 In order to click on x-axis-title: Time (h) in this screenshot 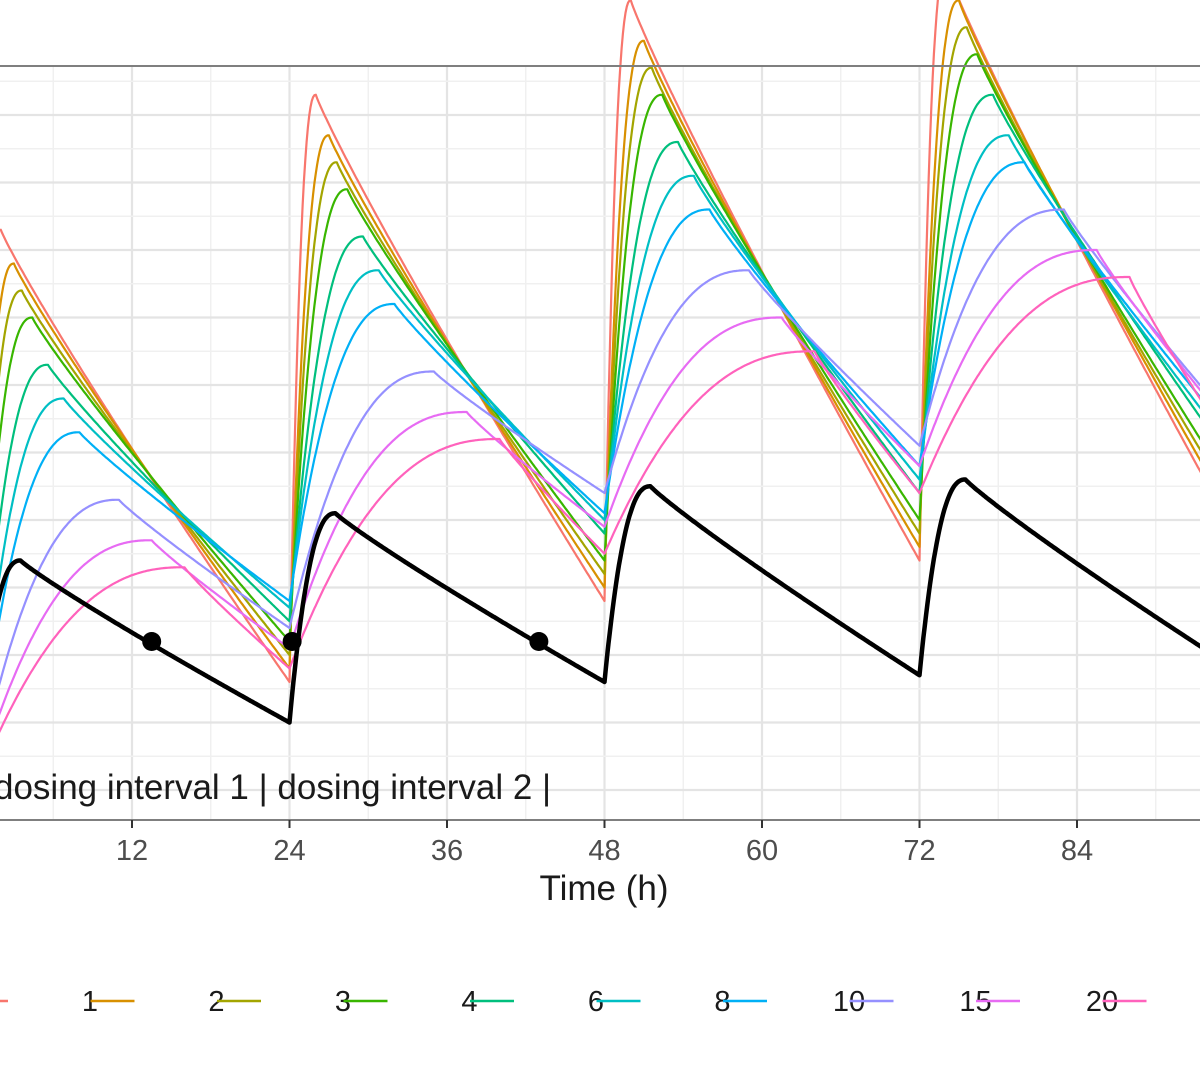, I will do `click(604, 888)`.